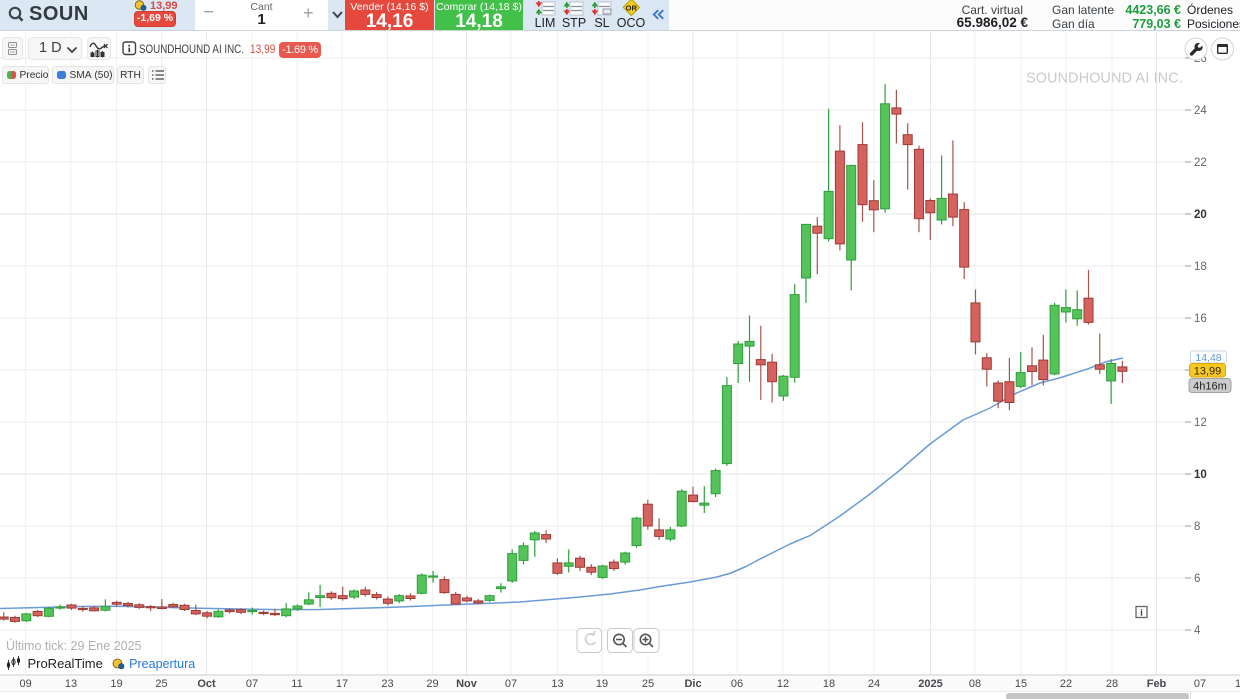 The width and height of the screenshot is (1240, 699). I want to click on svg-text: 08, so click(975, 684).